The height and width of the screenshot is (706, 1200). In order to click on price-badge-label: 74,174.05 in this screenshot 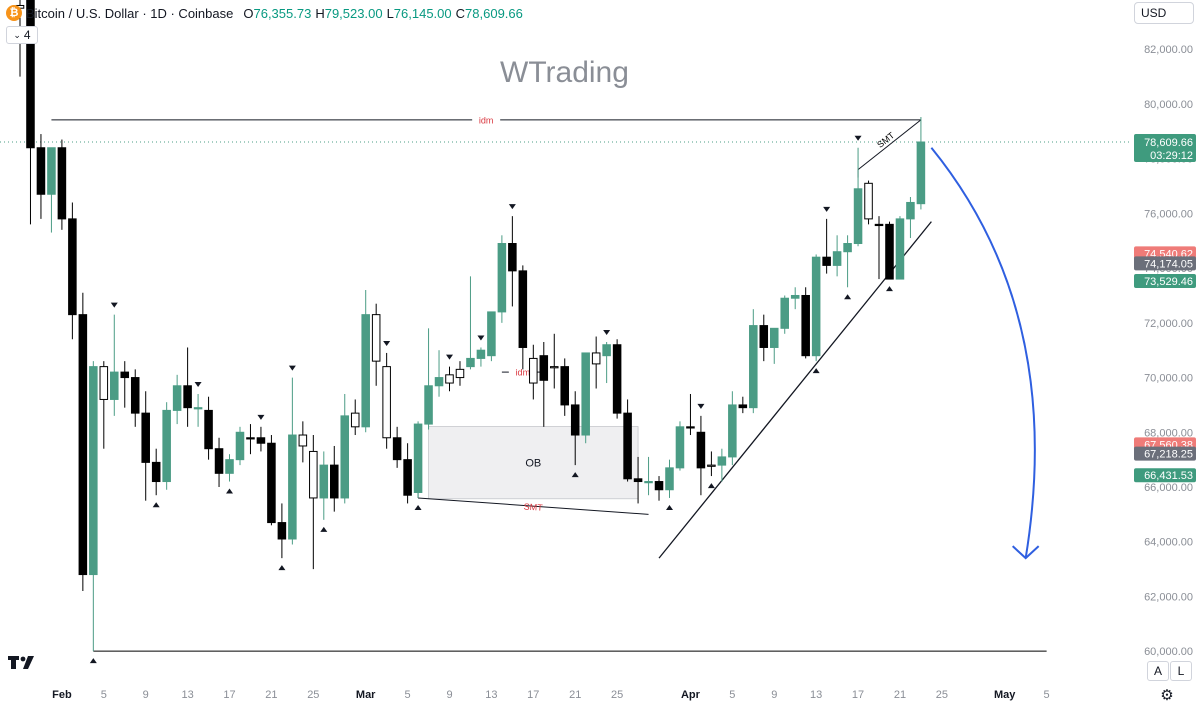, I will do `click(1168, 264)`.